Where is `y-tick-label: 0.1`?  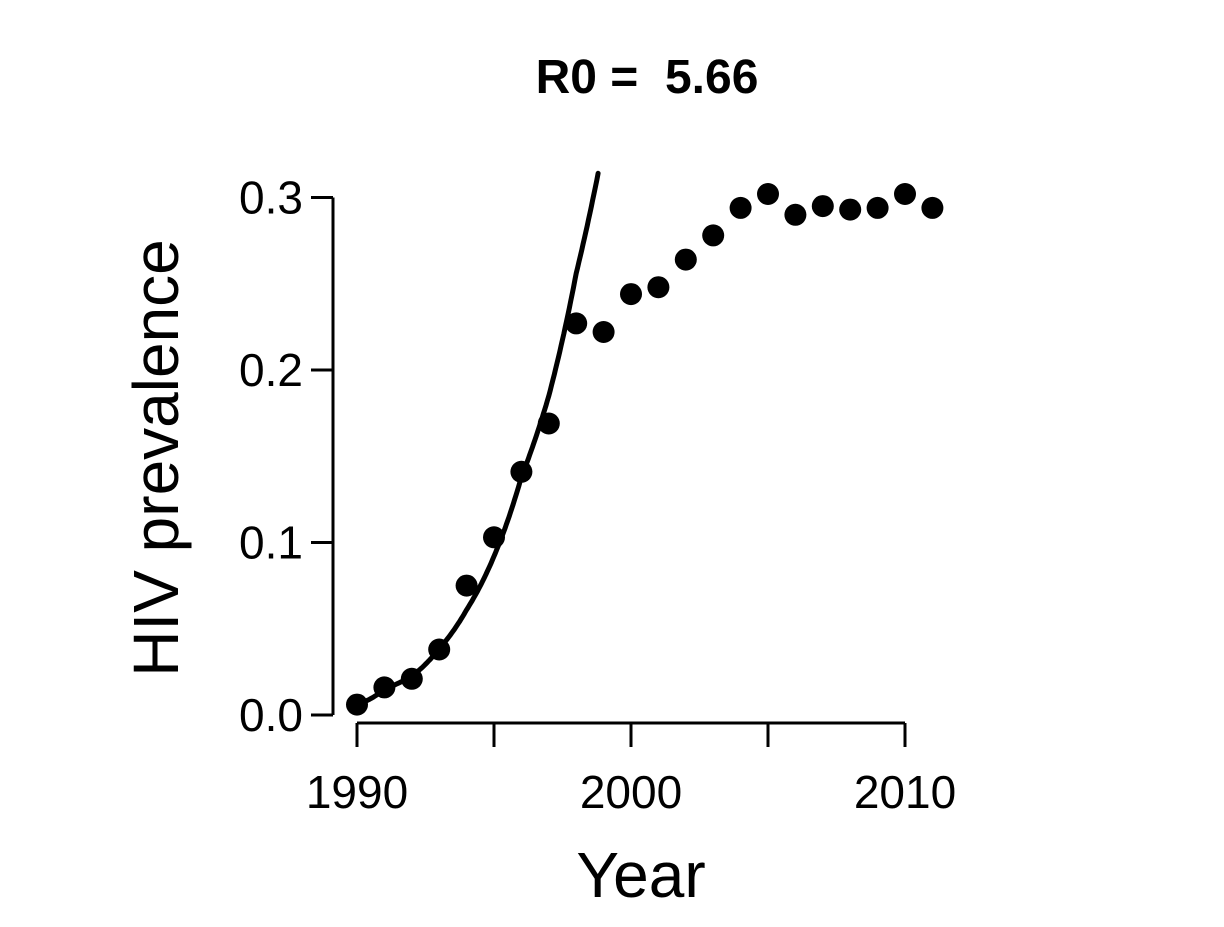 y-tick-label: 0.1 is located at coordinates (271, 543).